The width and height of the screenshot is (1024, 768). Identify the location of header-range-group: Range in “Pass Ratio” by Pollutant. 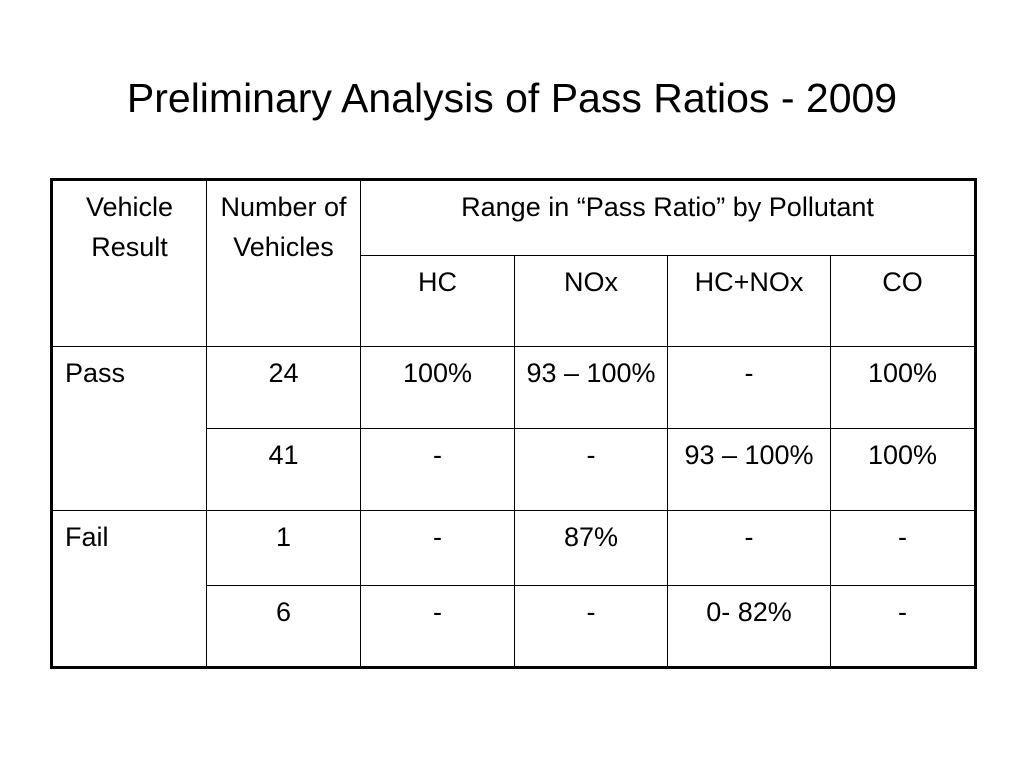
(668, 217).